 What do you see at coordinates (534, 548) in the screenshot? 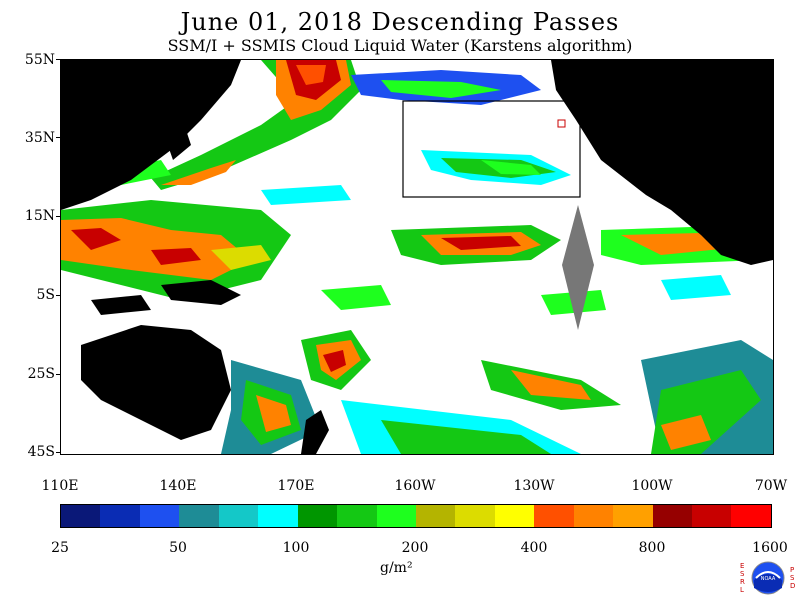
I see `colorbar-label: 400` at bounding box center [534, 548].